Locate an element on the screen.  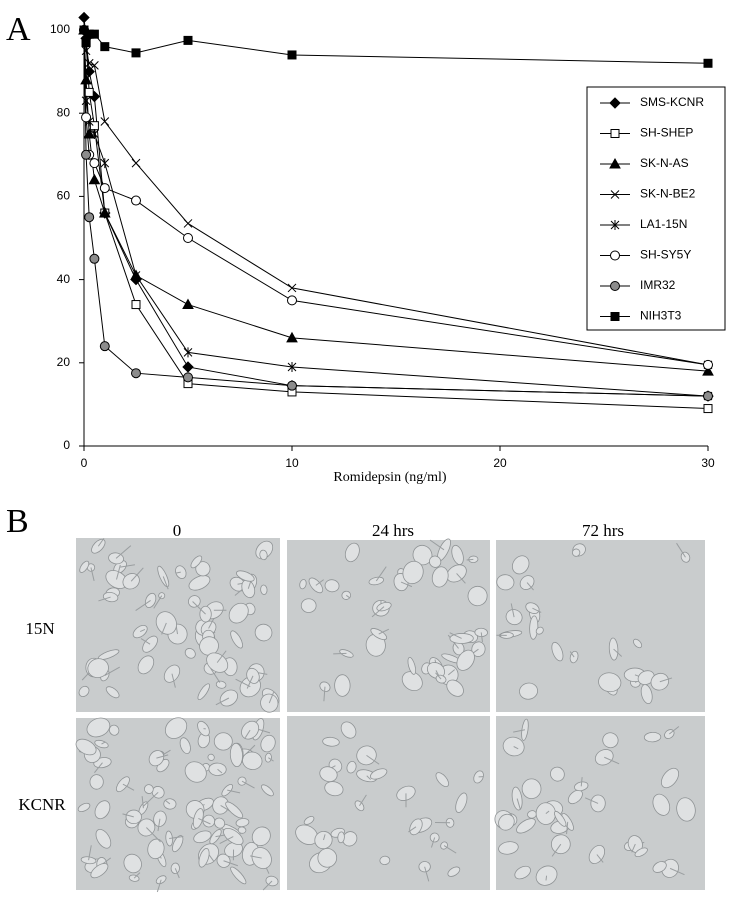
y-tick-label: 100 is located at coordinates (60, 29).